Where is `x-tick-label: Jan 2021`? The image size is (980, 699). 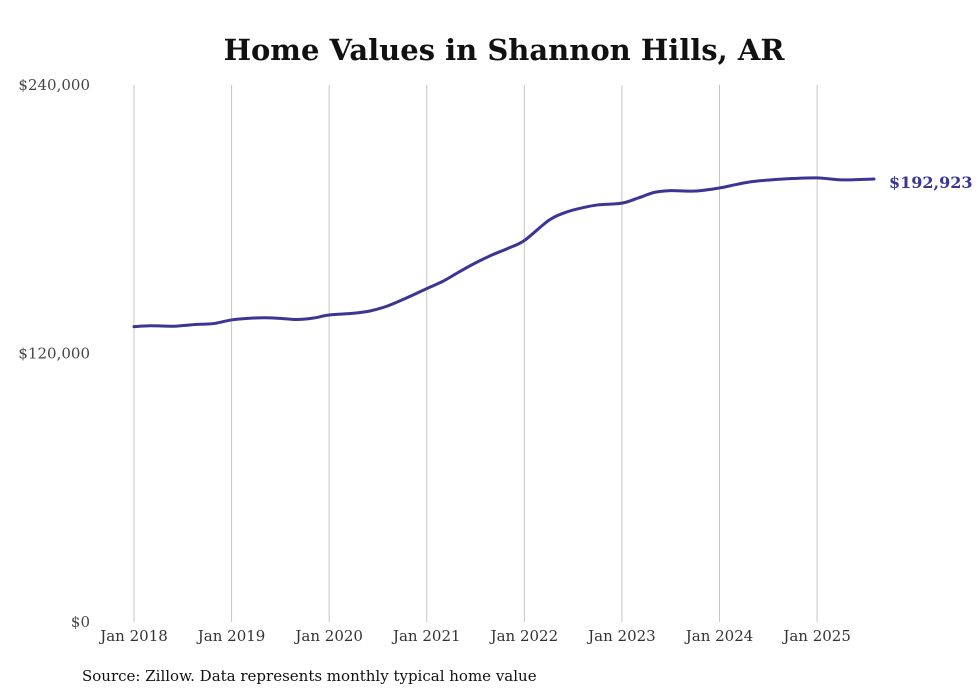 x-tick-label: Jan 2021 is located at coordinates (426, 636).